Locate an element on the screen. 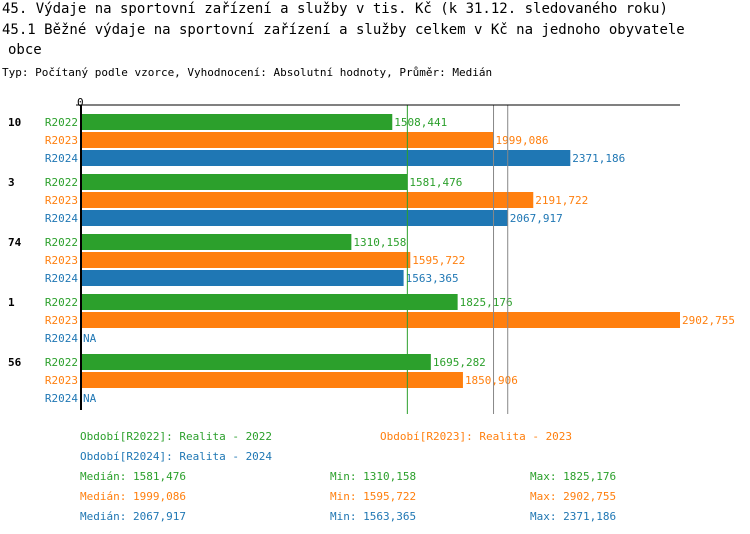  median-r2022: Medián: 1581,476 is located at coordinates (133, 476).